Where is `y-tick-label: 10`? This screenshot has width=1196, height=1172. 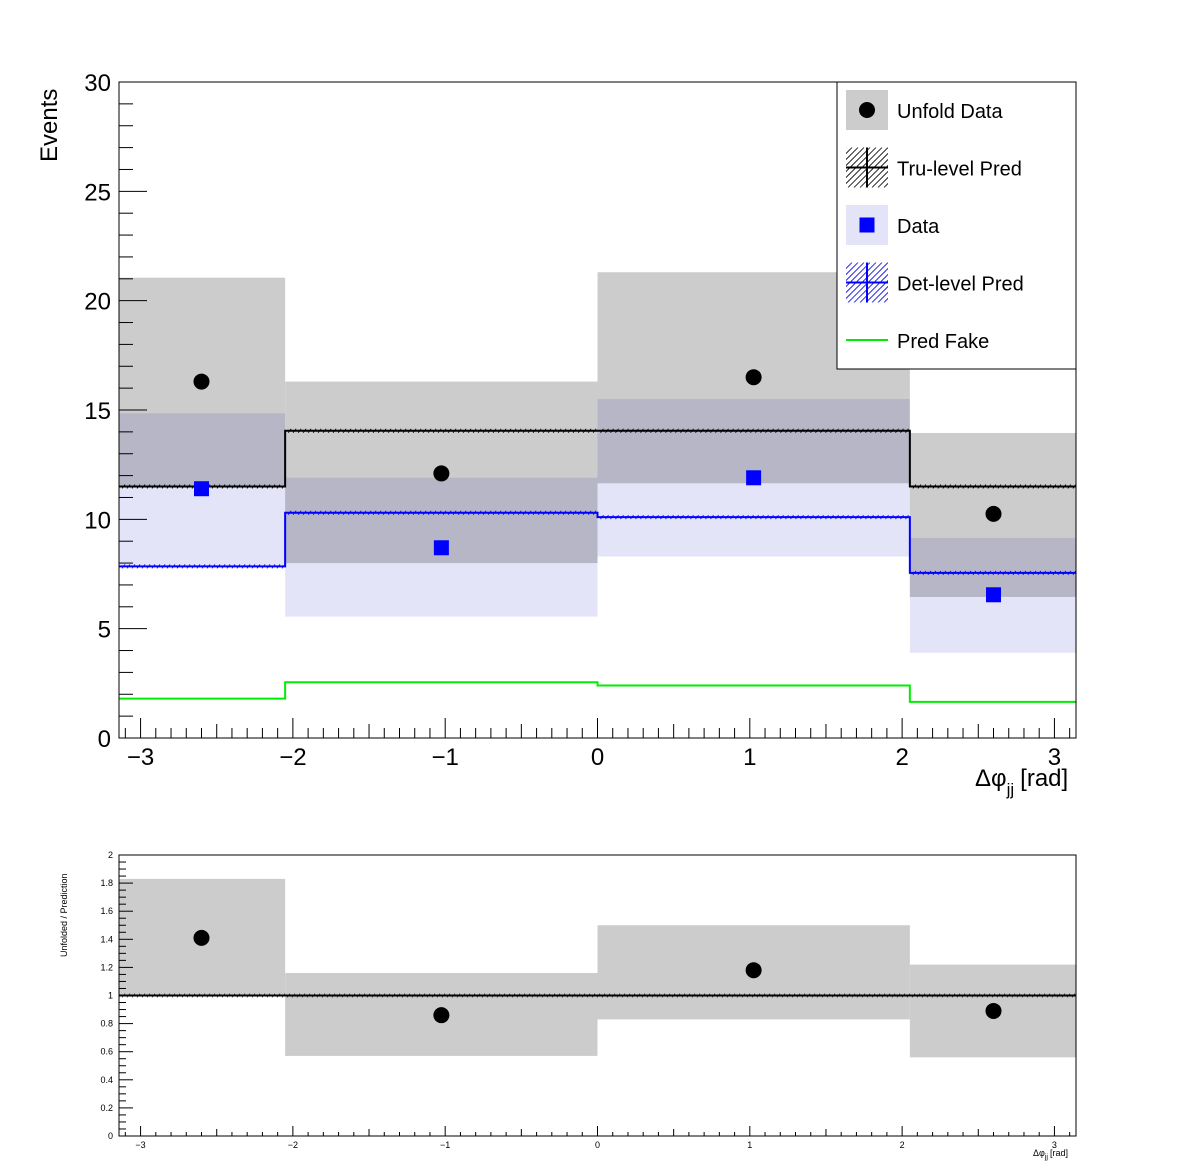
y-tick-label: 10 is located at coordinates (97, 520).